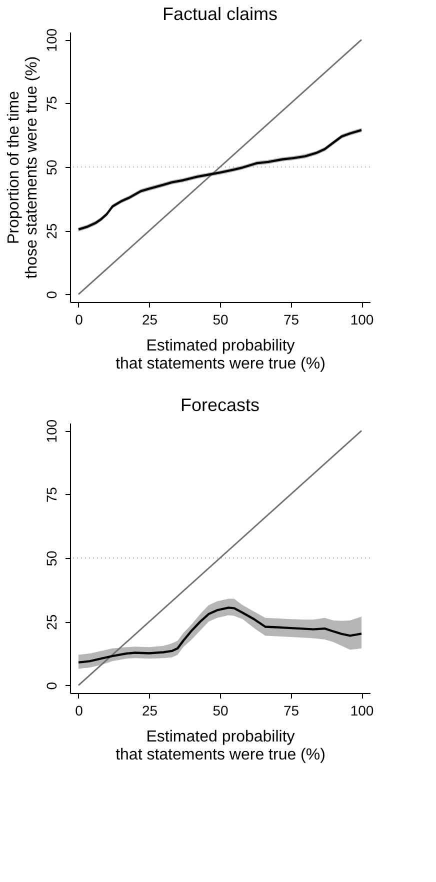 This screenshot has height=882, width=436. What do you see at coordinates (220, 635) in the screenshot?
I see `line-series` at bounding box center [220, 635].